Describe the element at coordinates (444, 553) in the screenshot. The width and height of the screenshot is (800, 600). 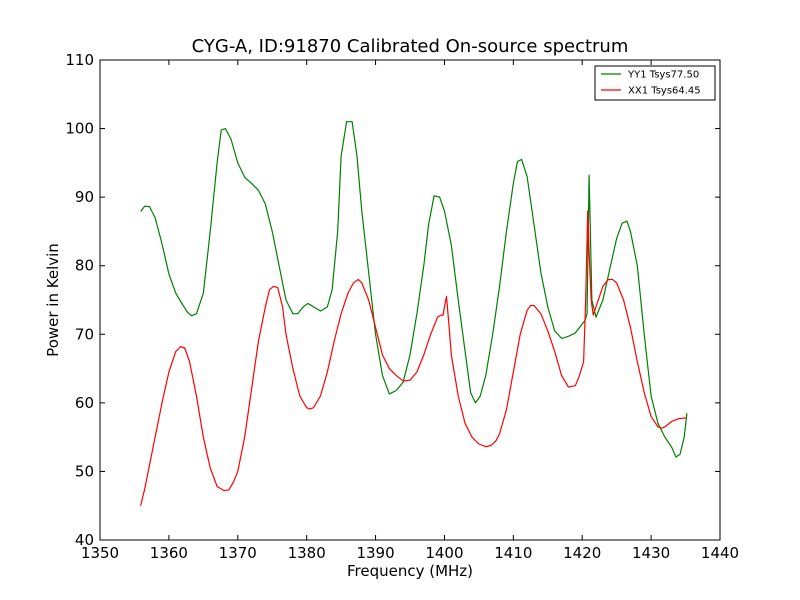
I see `x-tick-label: 1400` at that location.